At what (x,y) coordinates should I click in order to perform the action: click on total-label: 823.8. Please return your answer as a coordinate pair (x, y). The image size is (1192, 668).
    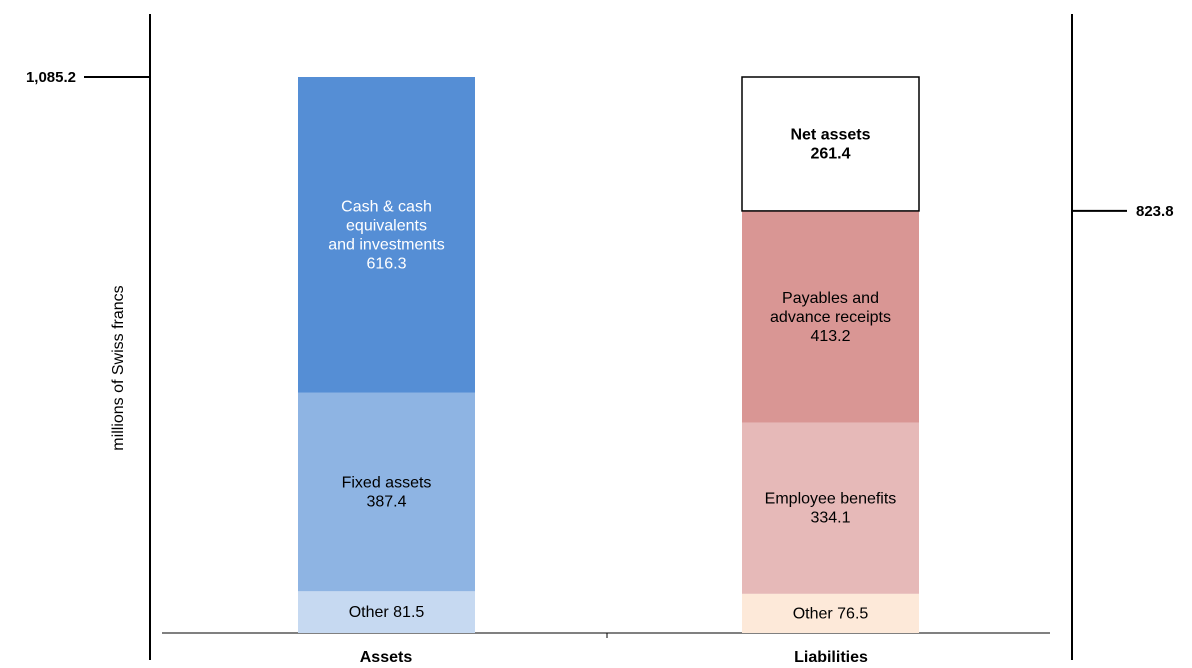
    Looking at the image, I should click on (1155, 211).